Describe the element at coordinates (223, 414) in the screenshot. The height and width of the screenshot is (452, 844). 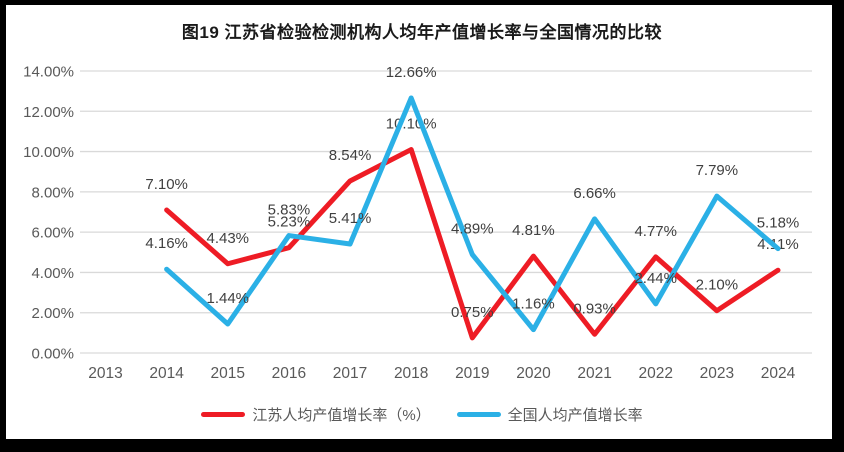
I see `jiangsu-line-swatch-icon` at that location.